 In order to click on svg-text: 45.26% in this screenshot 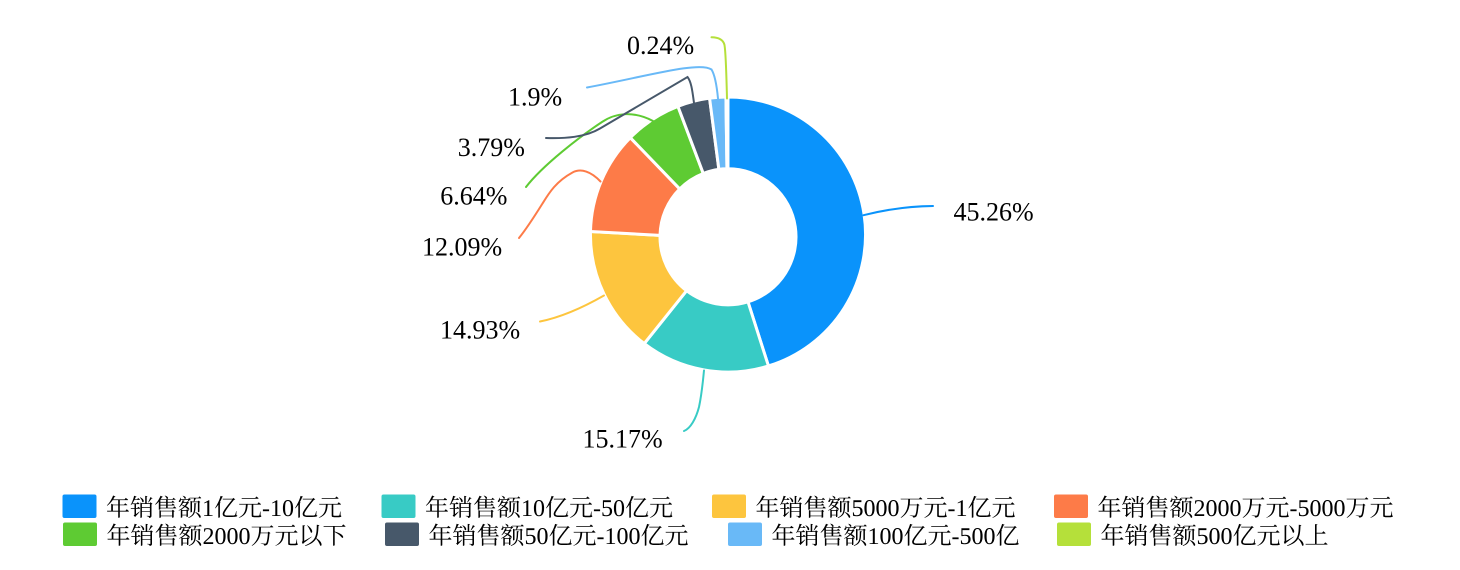, I will do `click(994, 211)`.